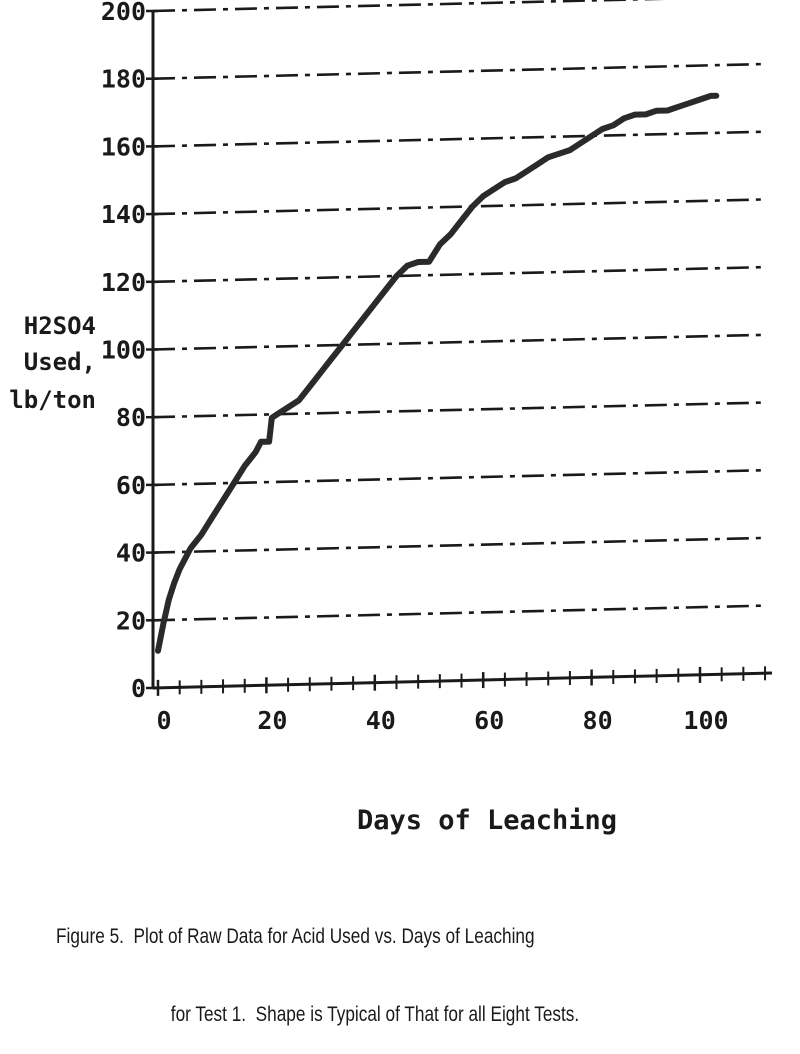 Image resolution: width=800 pixels, height=1054 pixels. Describe the element at coordinates (489, 720) in the screenshot. I see `x-tick-label-60: 60` at that location.